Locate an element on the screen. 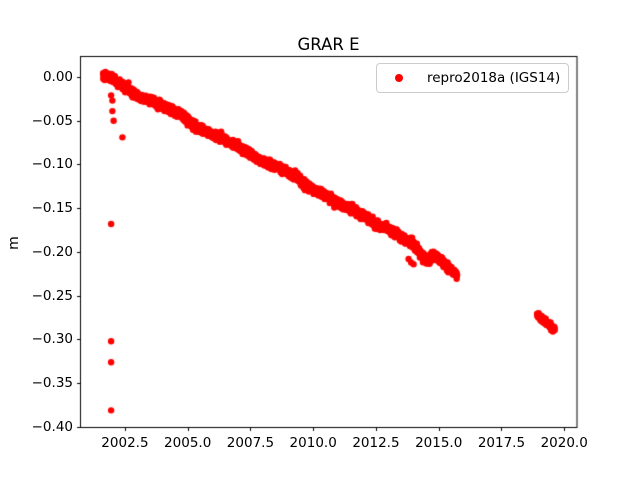 This screenshot has height=480, width=640. y-tick-label: −0.10 is located at coordinates (52, 164).